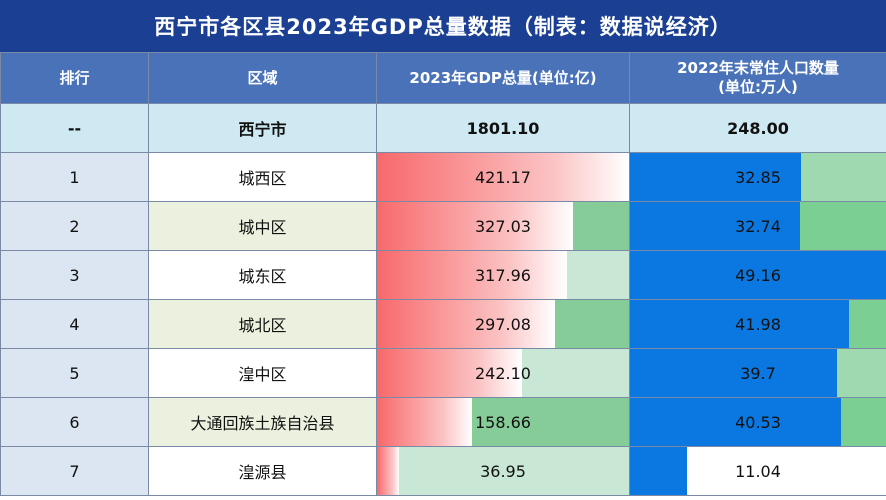  I want to click on header-pop-line2: (单位:万人), so click(758, 87).